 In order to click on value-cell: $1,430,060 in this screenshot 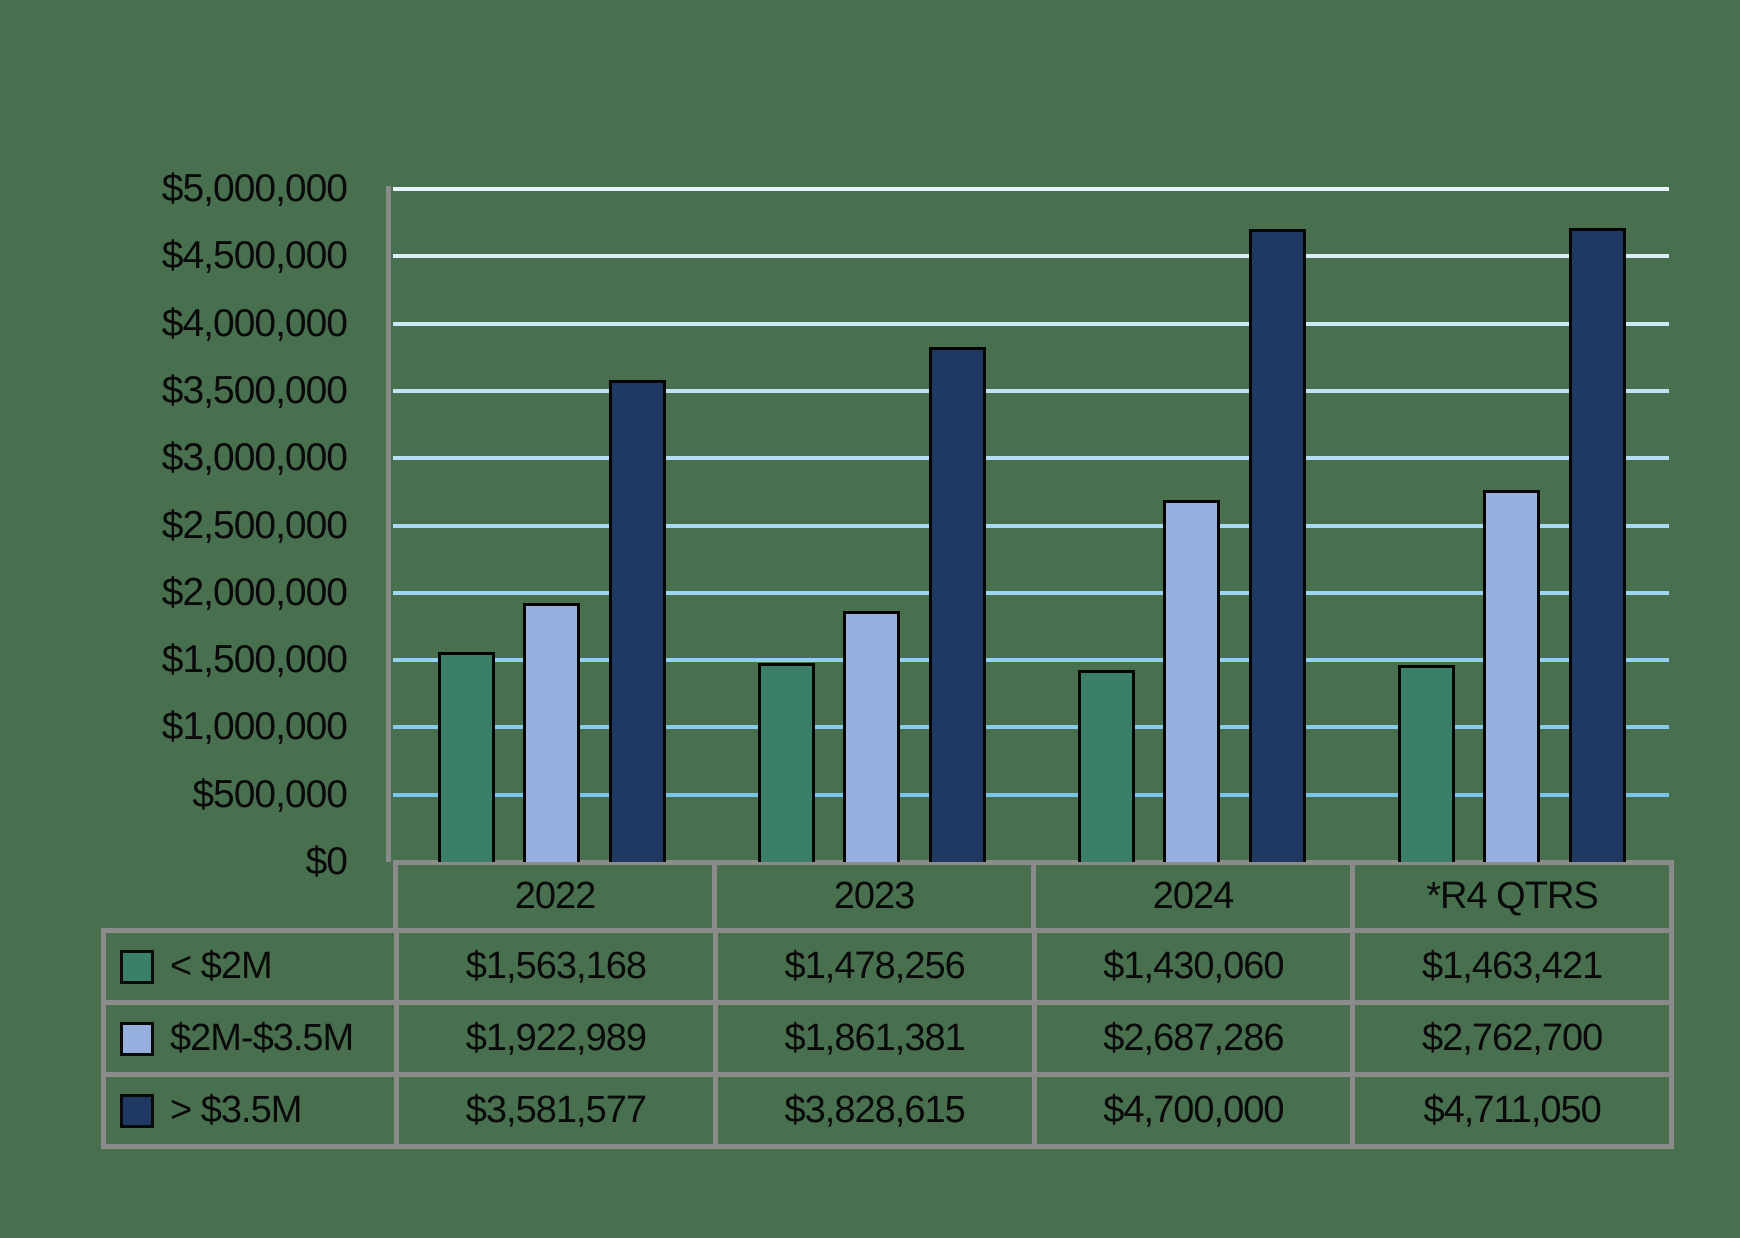, I will do `click(1193, 966)`.